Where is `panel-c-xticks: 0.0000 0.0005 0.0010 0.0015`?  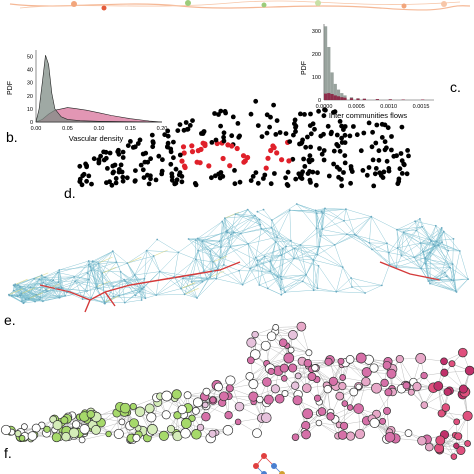
panel-c-xticks: 0.0000 0.0005 0.0010 0.0015 is located at coordinates (373, 107).